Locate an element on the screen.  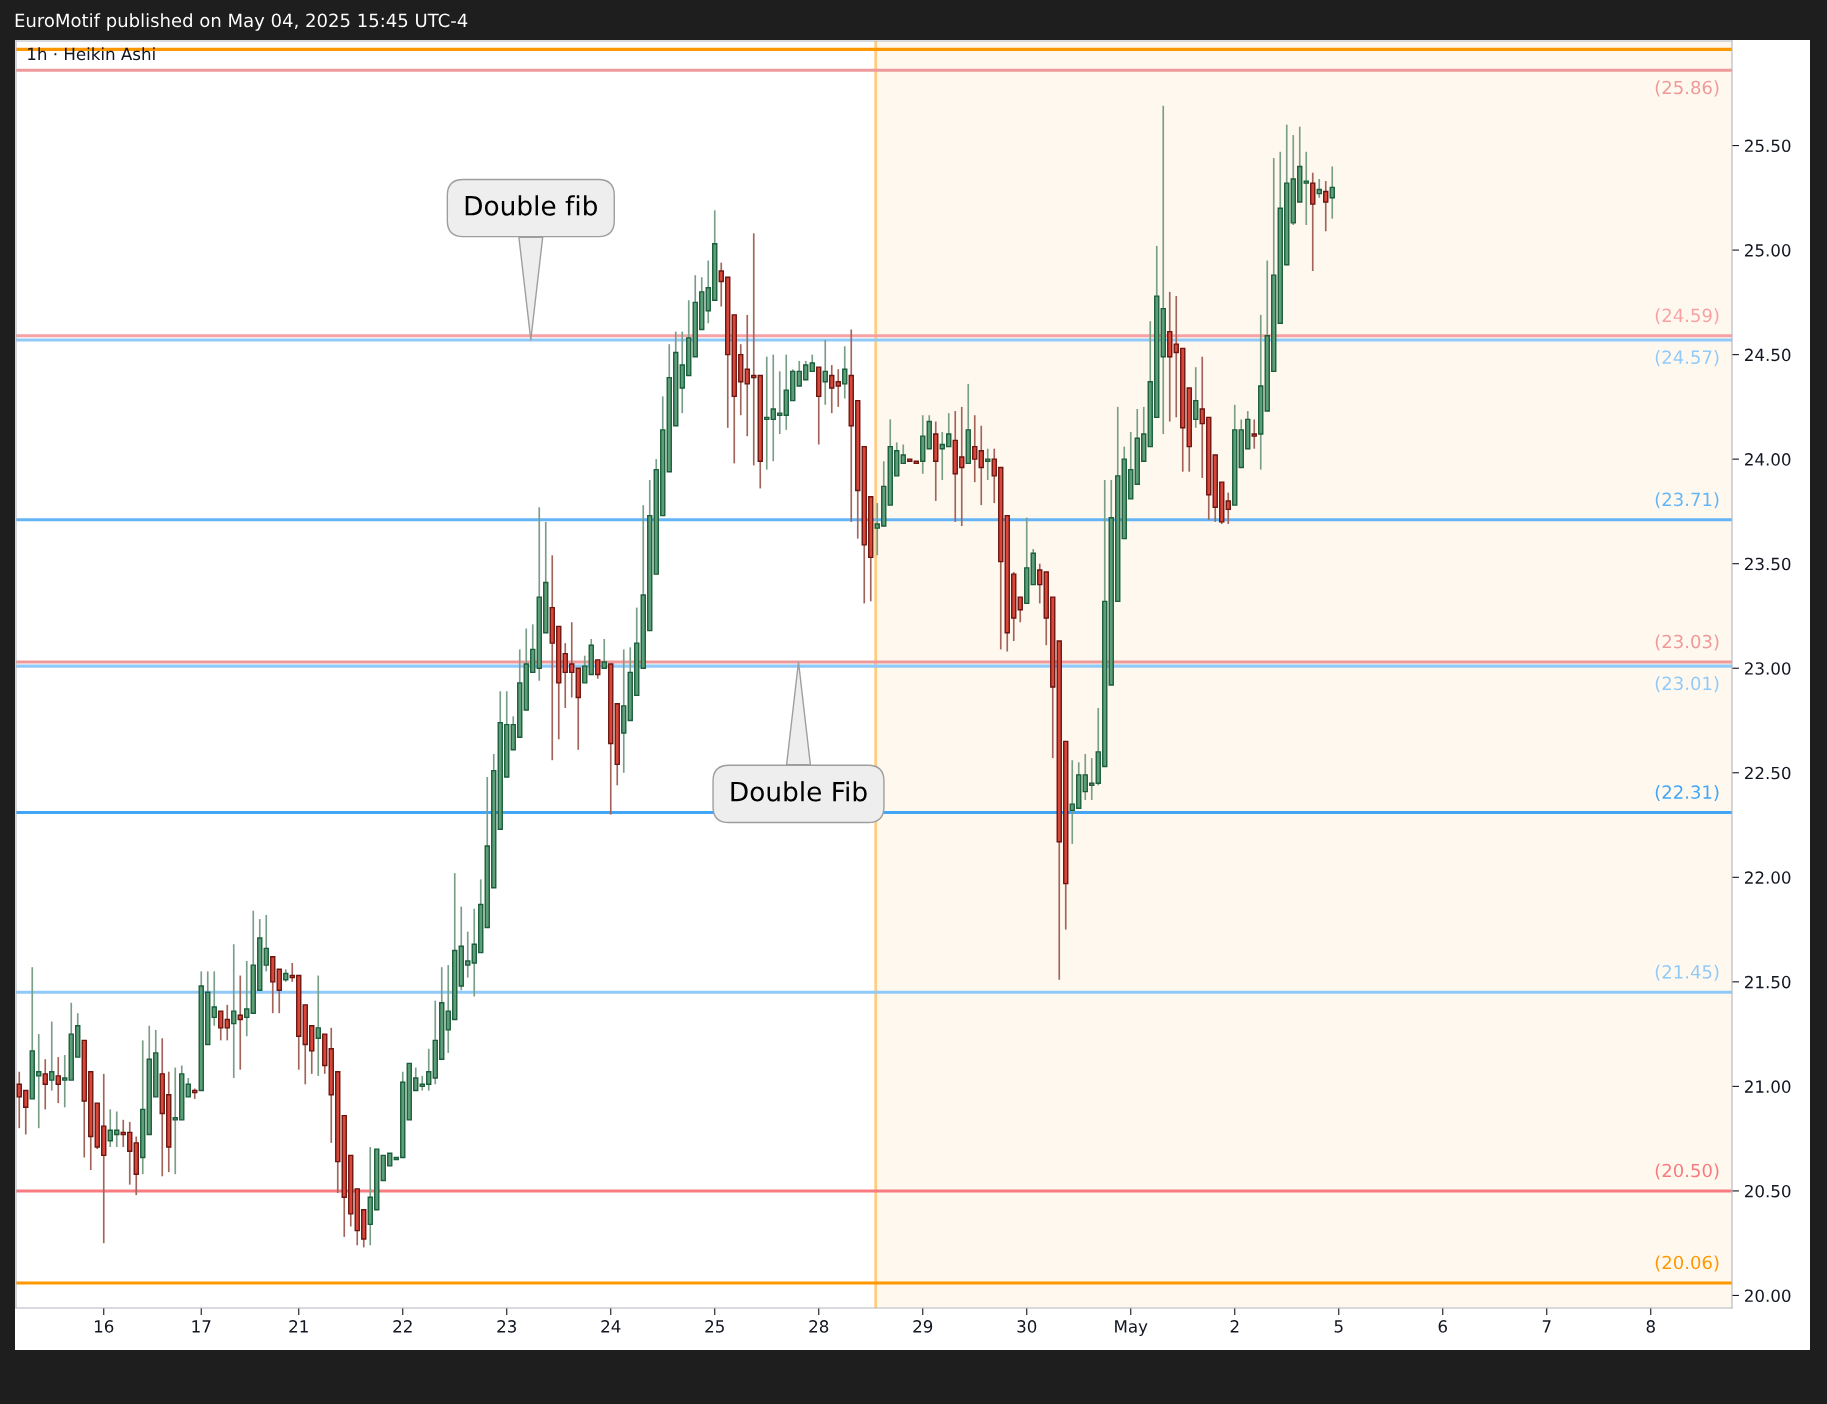
y-tick-label: 22.50 is located at coordinates (1768, 773).